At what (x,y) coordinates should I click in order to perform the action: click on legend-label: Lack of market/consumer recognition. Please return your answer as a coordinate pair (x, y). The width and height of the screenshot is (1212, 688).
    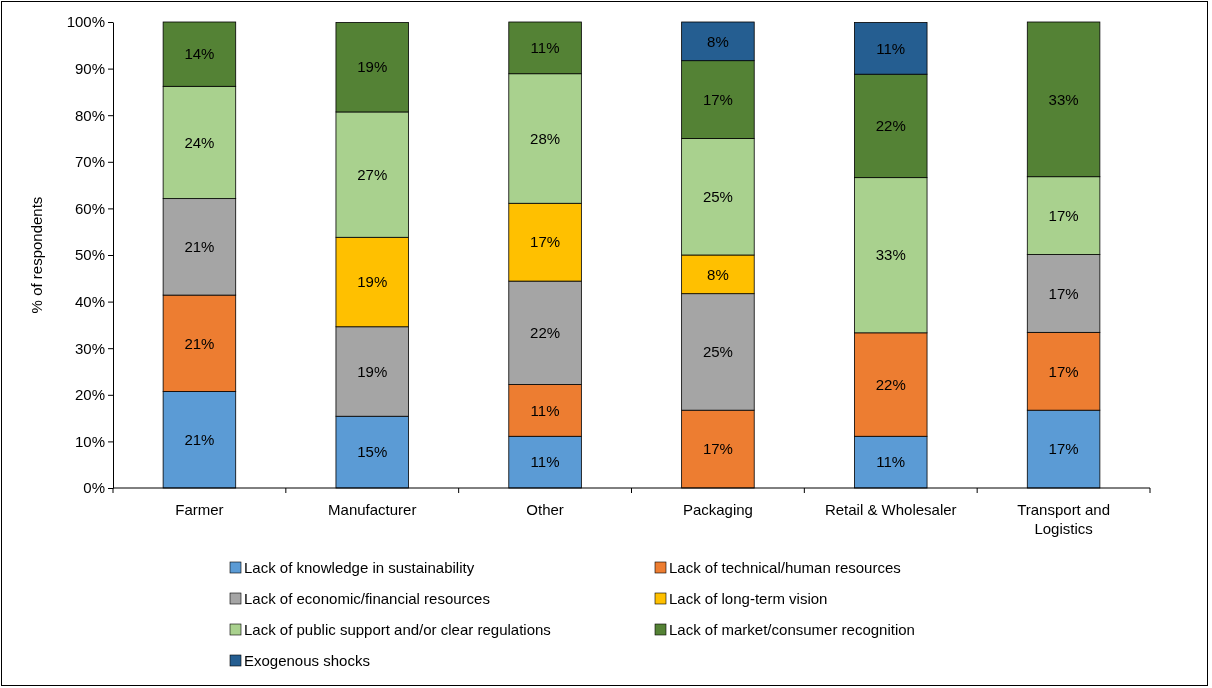
    Looking at the image, I should click on (792, 630).